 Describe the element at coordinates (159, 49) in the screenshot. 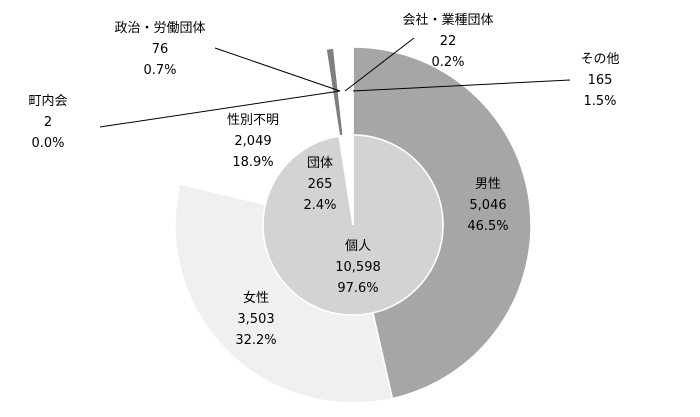

I see `outer-slice-label-4: 政治・労働団体 76 0.7%` at that location.